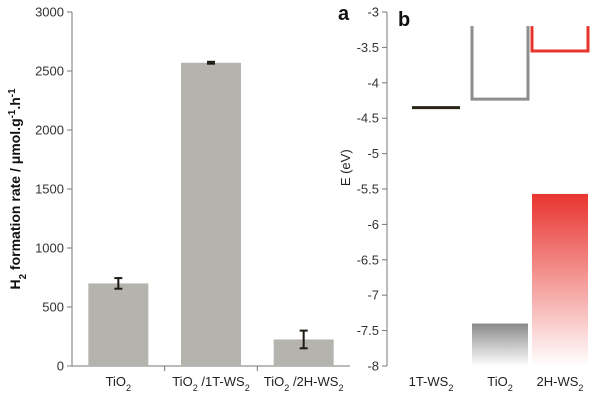 This screenshot has height=407, width=600. What do you see at coordinates (373, 153) in the screenshot?
I see `y-tick-label: -5` at bounding box center [373, 153].